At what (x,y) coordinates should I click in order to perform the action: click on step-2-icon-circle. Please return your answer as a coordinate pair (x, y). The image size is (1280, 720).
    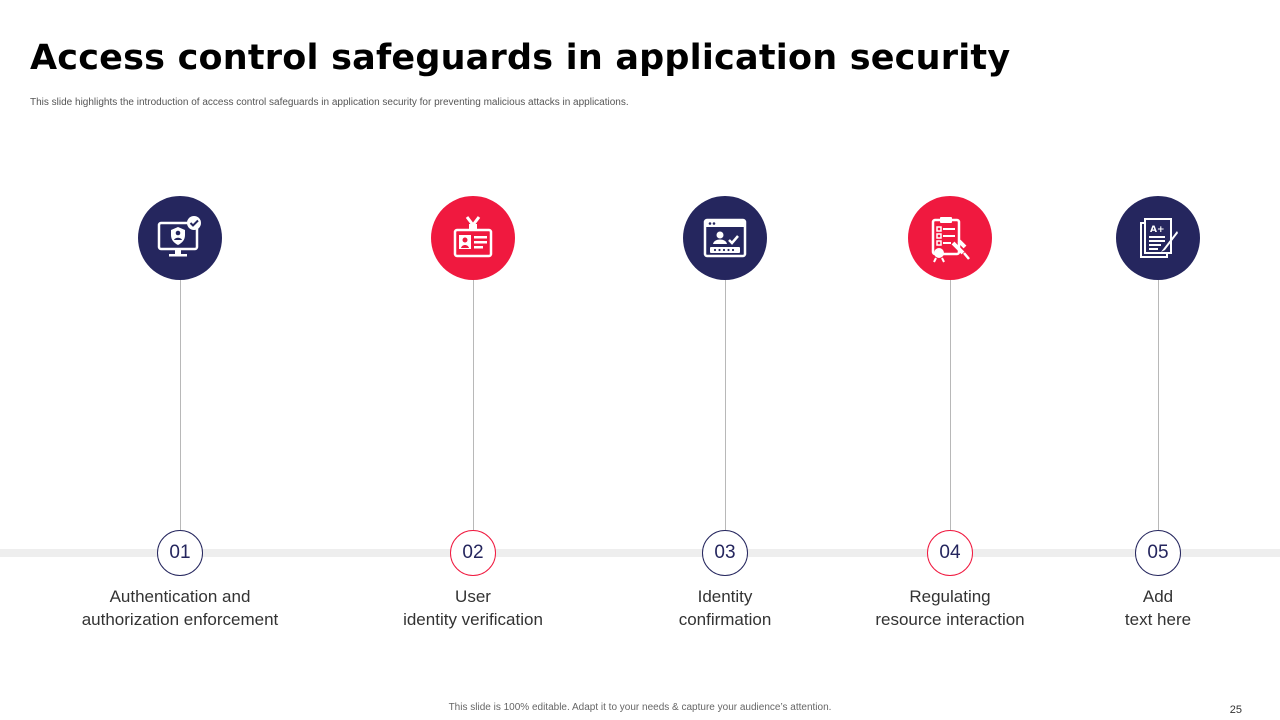
    Looking at the image, I should click on (473, 238).